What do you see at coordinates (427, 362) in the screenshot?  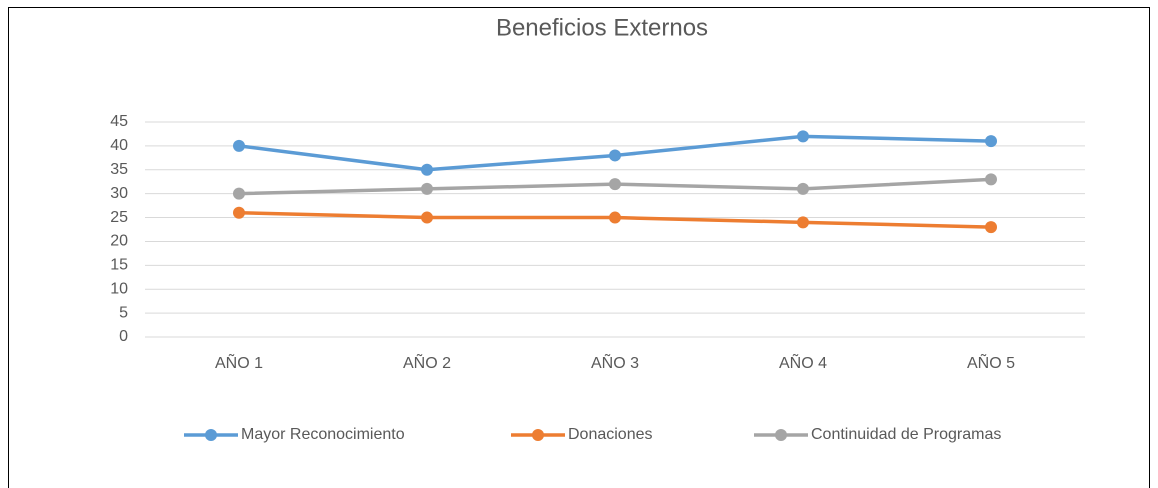 I see `x-tick-label: AÑO 2` at bounding box center [427, 362].